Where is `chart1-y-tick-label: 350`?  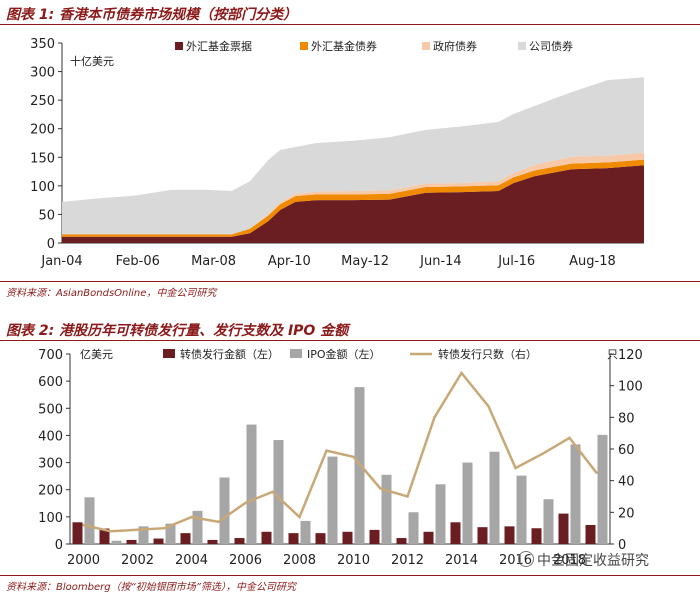
chart1-y-tick-label: 350 is located at coordinates (42, 44).